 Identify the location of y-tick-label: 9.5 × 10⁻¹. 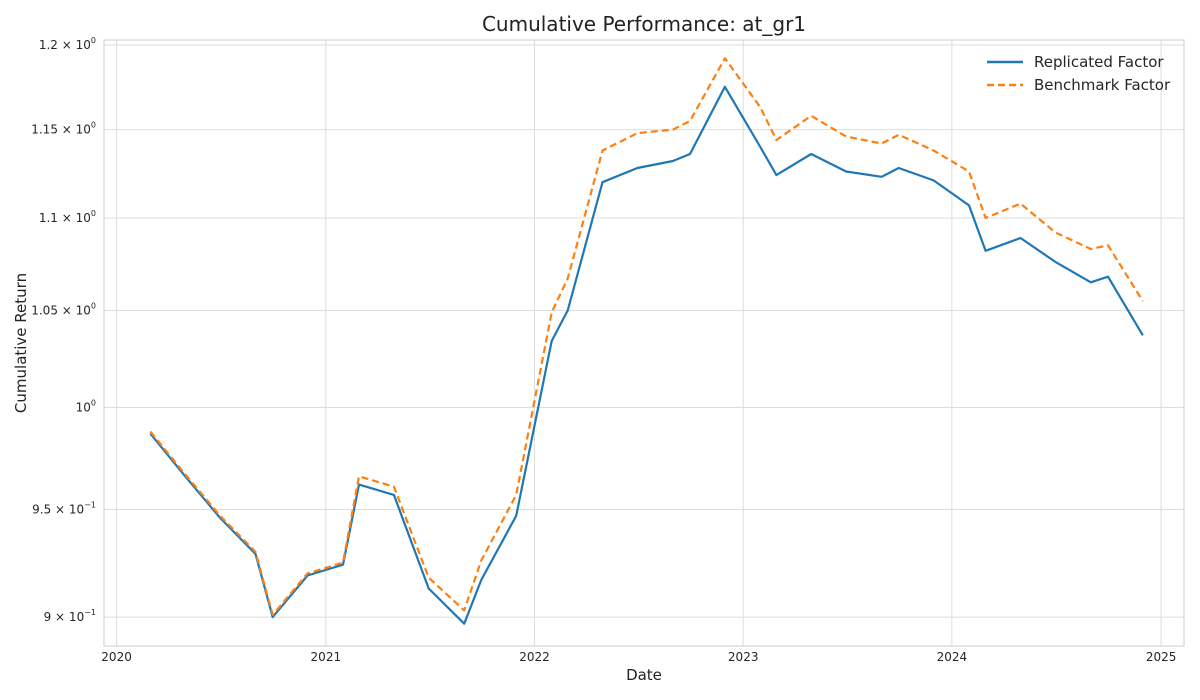
(64, 509).